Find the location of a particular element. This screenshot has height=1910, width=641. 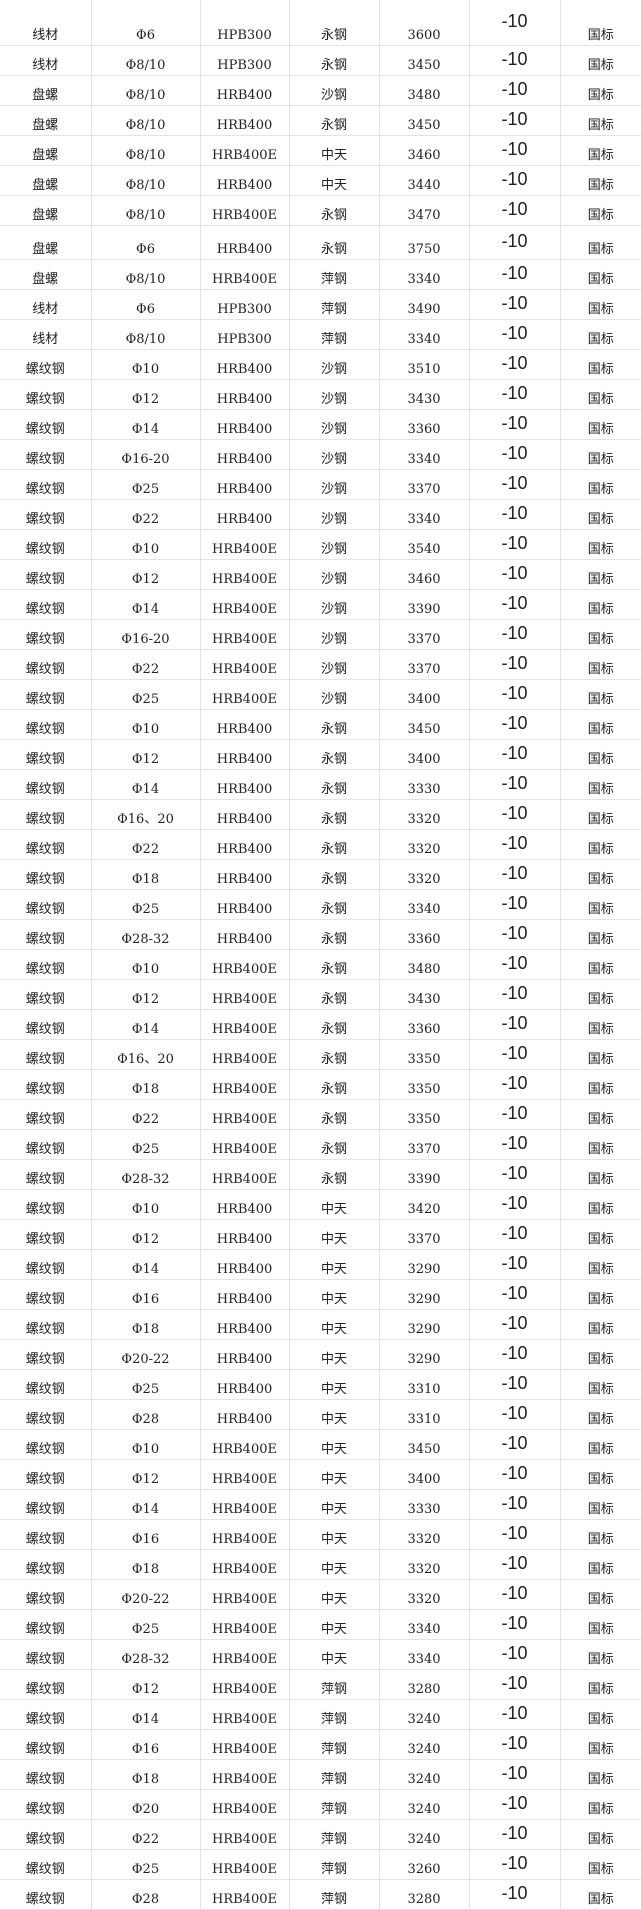

cell-spec: Φ14 is located at coordinates (145, 1504).